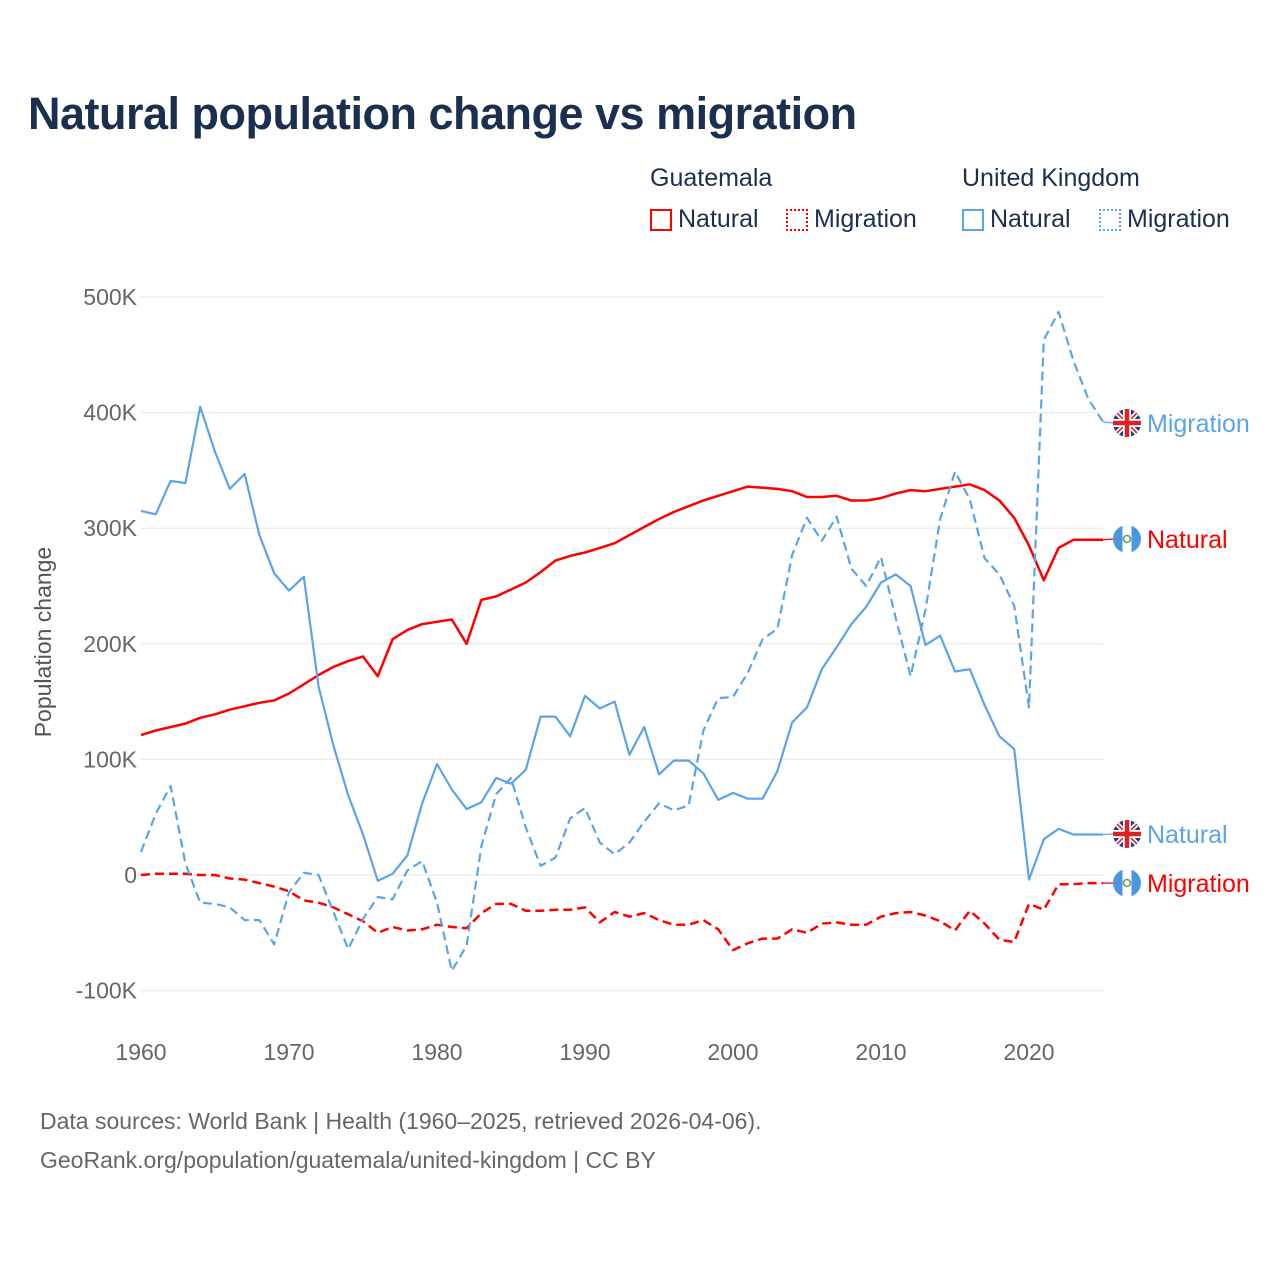 This screenshot has width=1280, height=1280. I want to click on legend-item-uk-migration: Migration, so click(1164, 219).